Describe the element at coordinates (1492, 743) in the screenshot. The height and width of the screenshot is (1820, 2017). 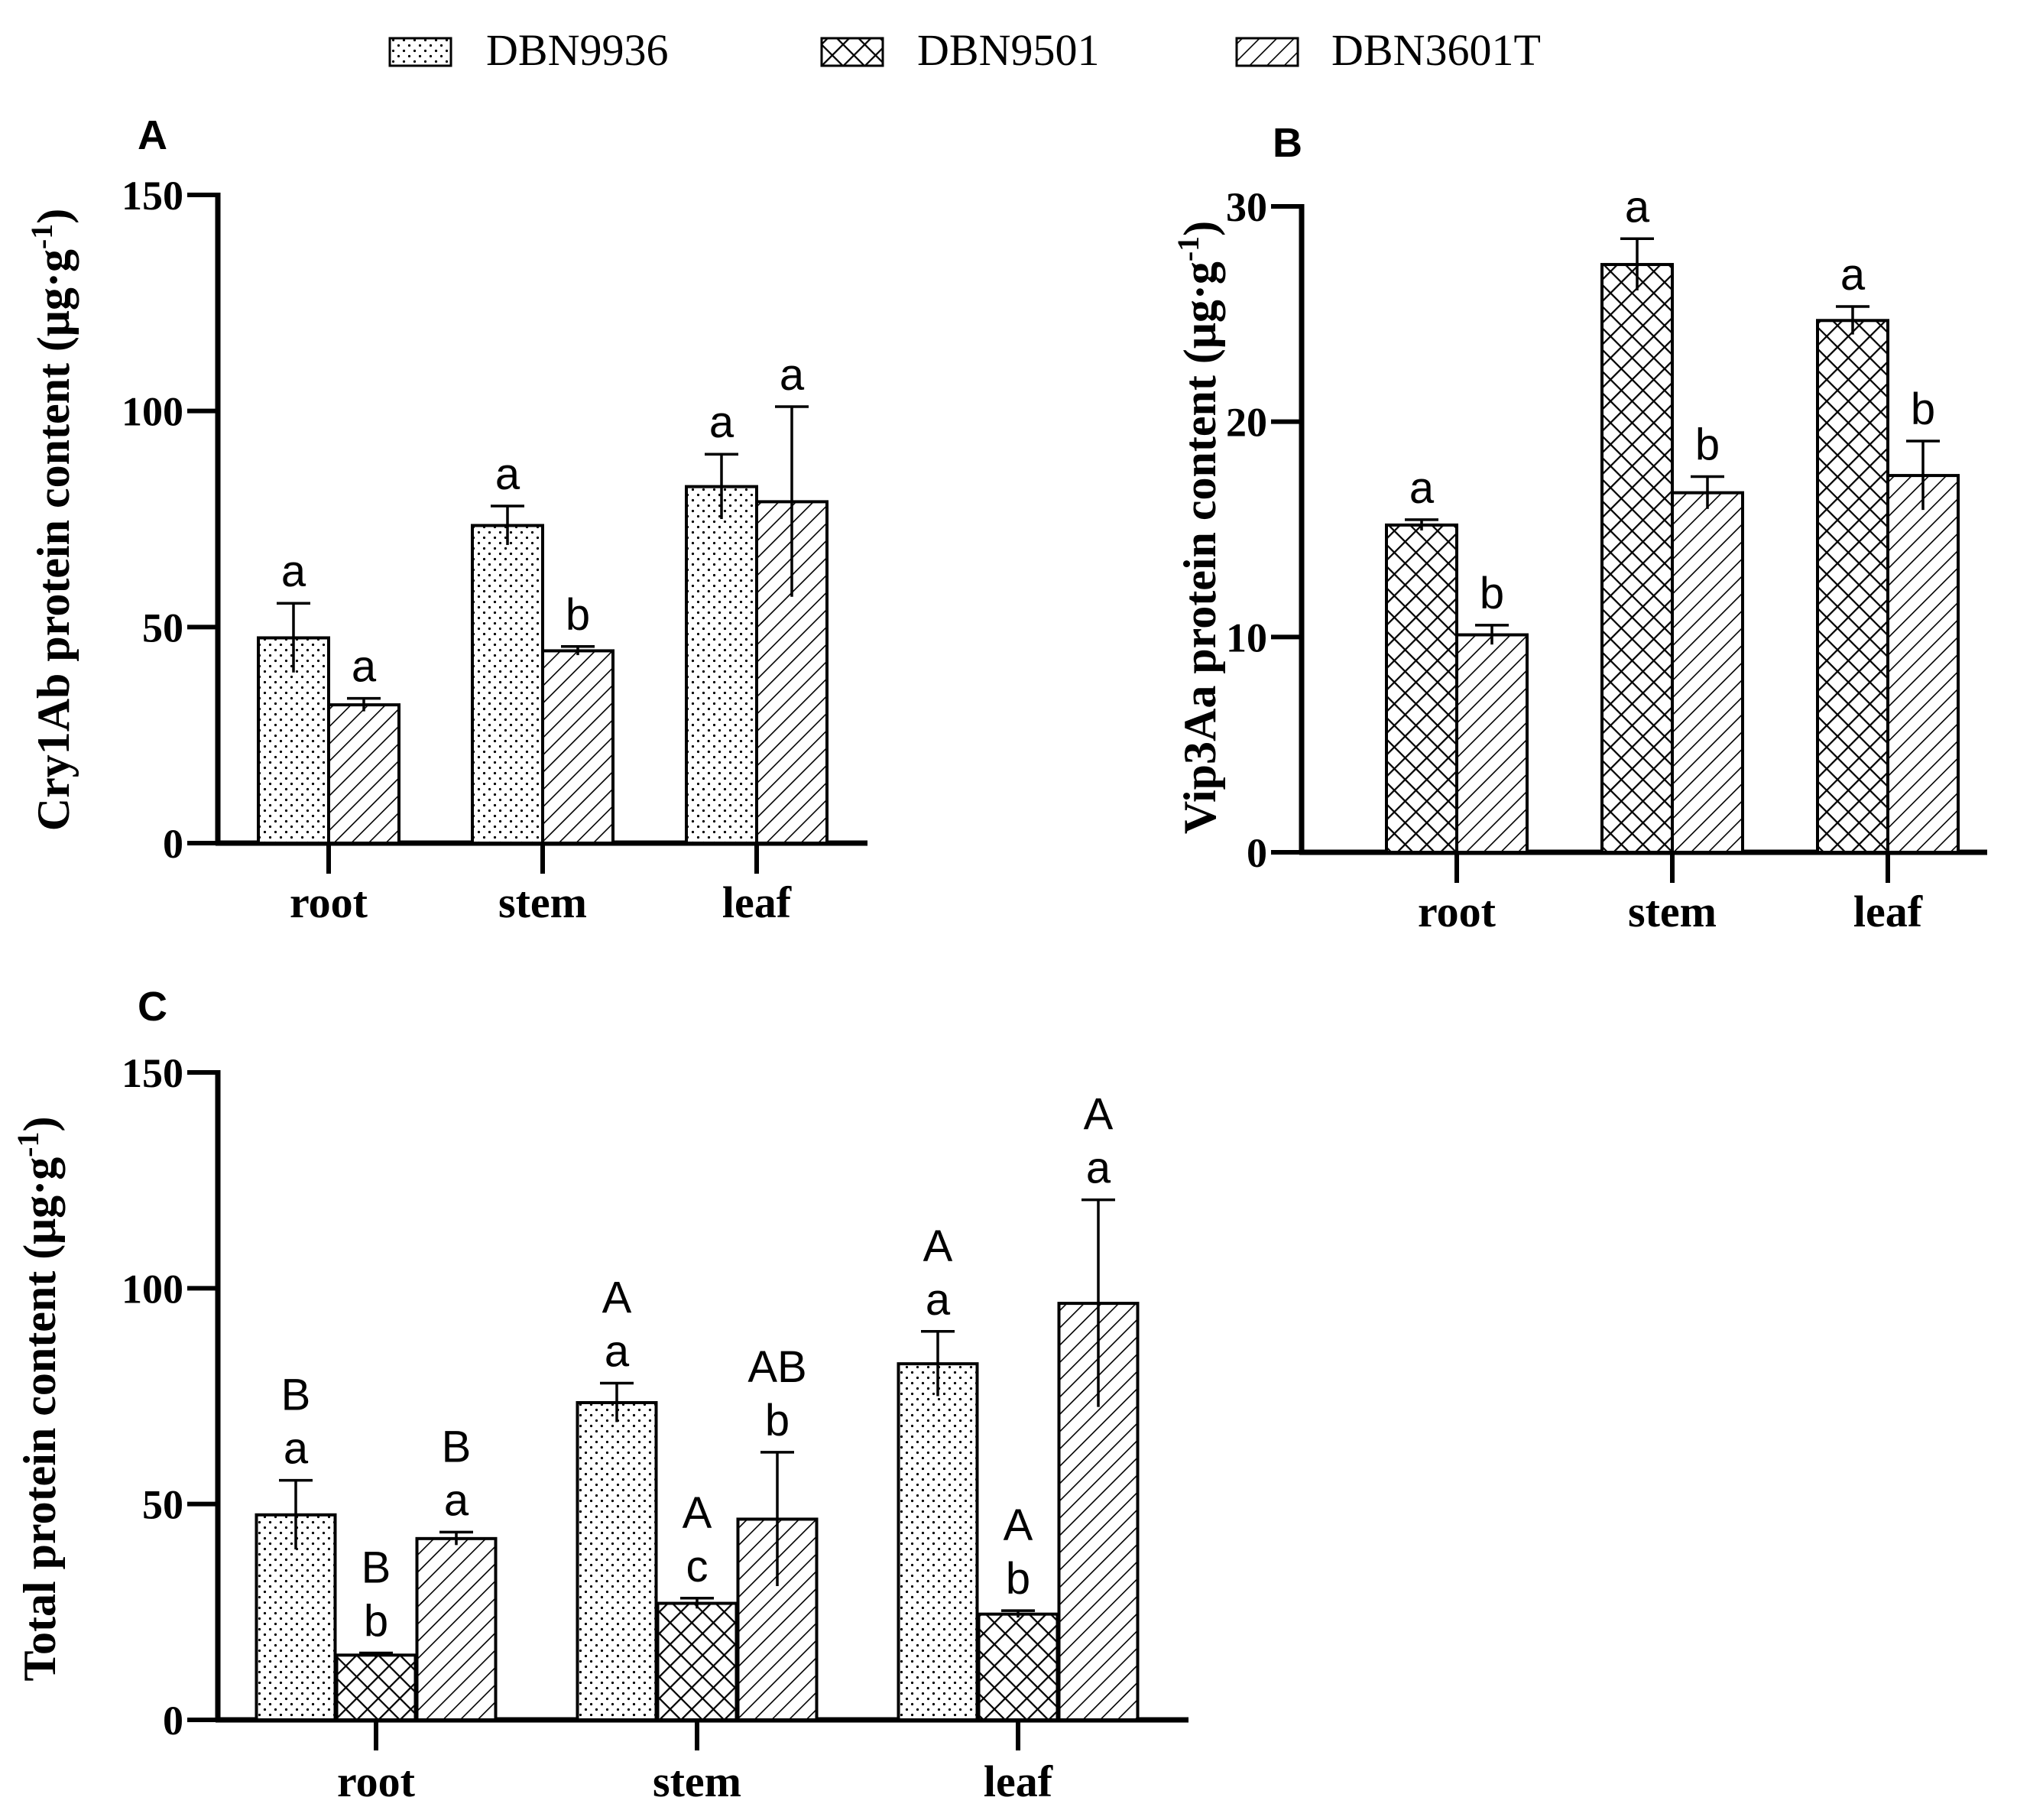
I see `bar-b-dbn3601t-root` at that location.